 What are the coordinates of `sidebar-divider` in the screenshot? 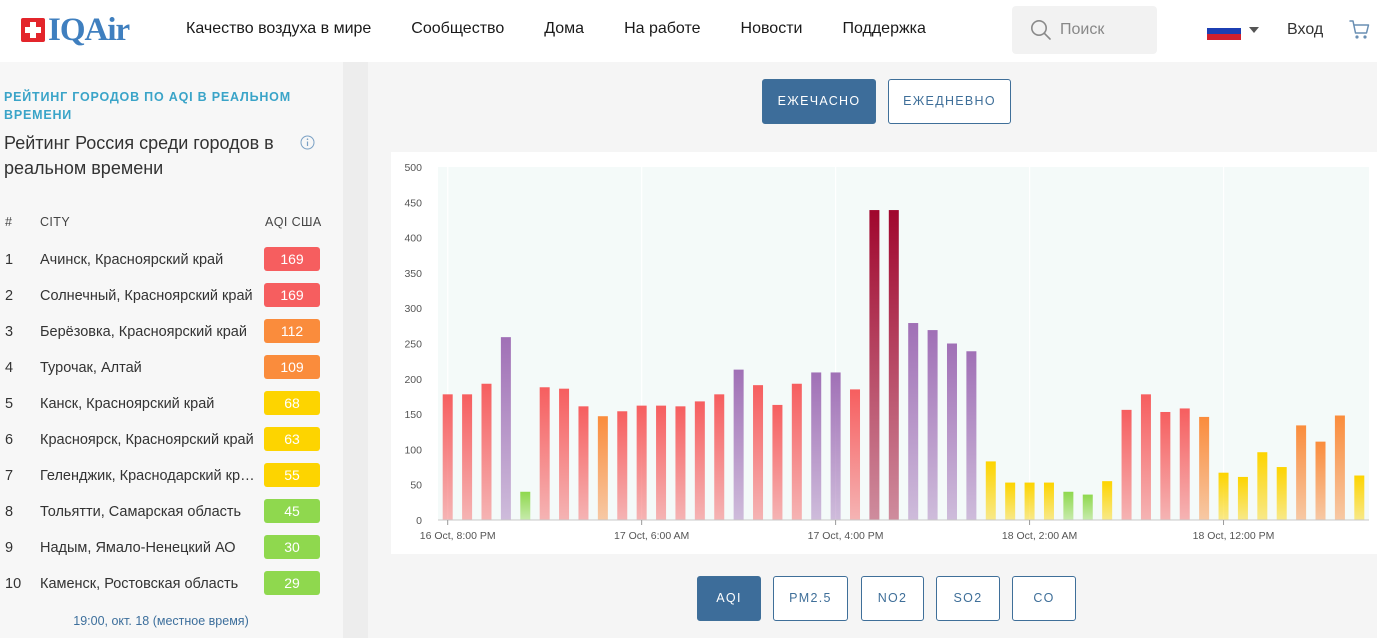 It's located at (355, 350).